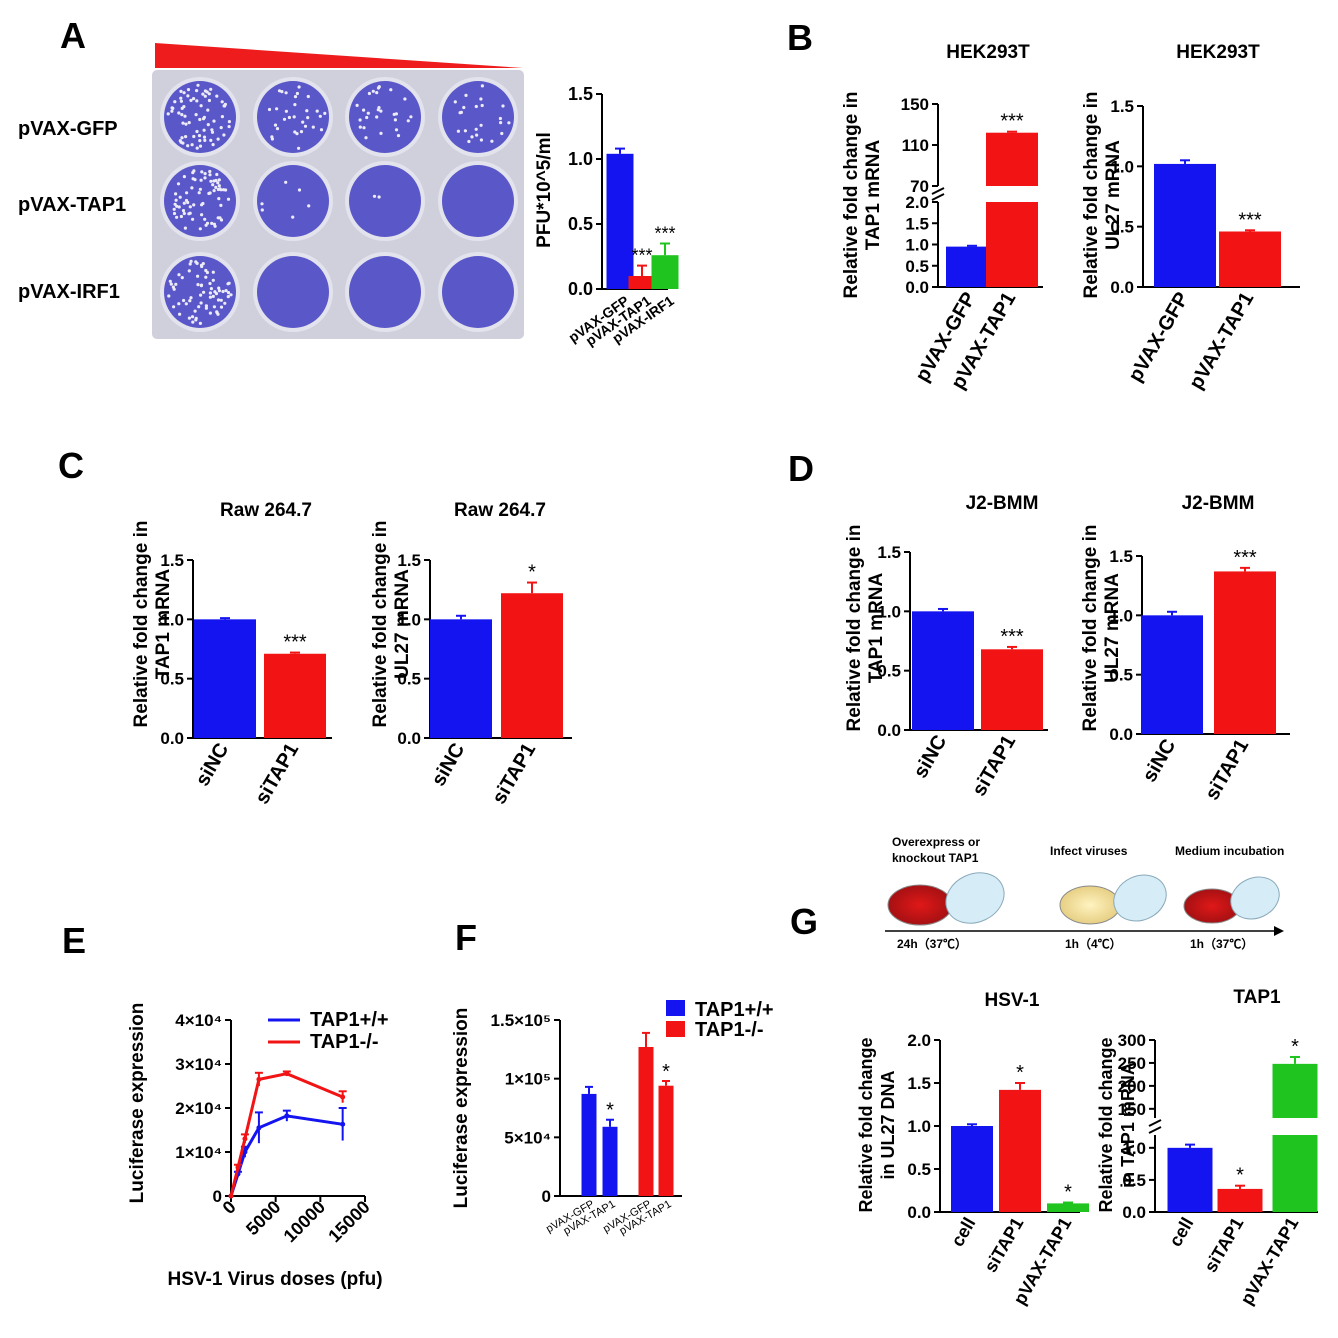 This screenshot has width=1338, height=1338. What do you see at coordinates (932, 943) in the screenshot?
I see `step-time: 24h（37℃）` at bounding box center [932, 943].